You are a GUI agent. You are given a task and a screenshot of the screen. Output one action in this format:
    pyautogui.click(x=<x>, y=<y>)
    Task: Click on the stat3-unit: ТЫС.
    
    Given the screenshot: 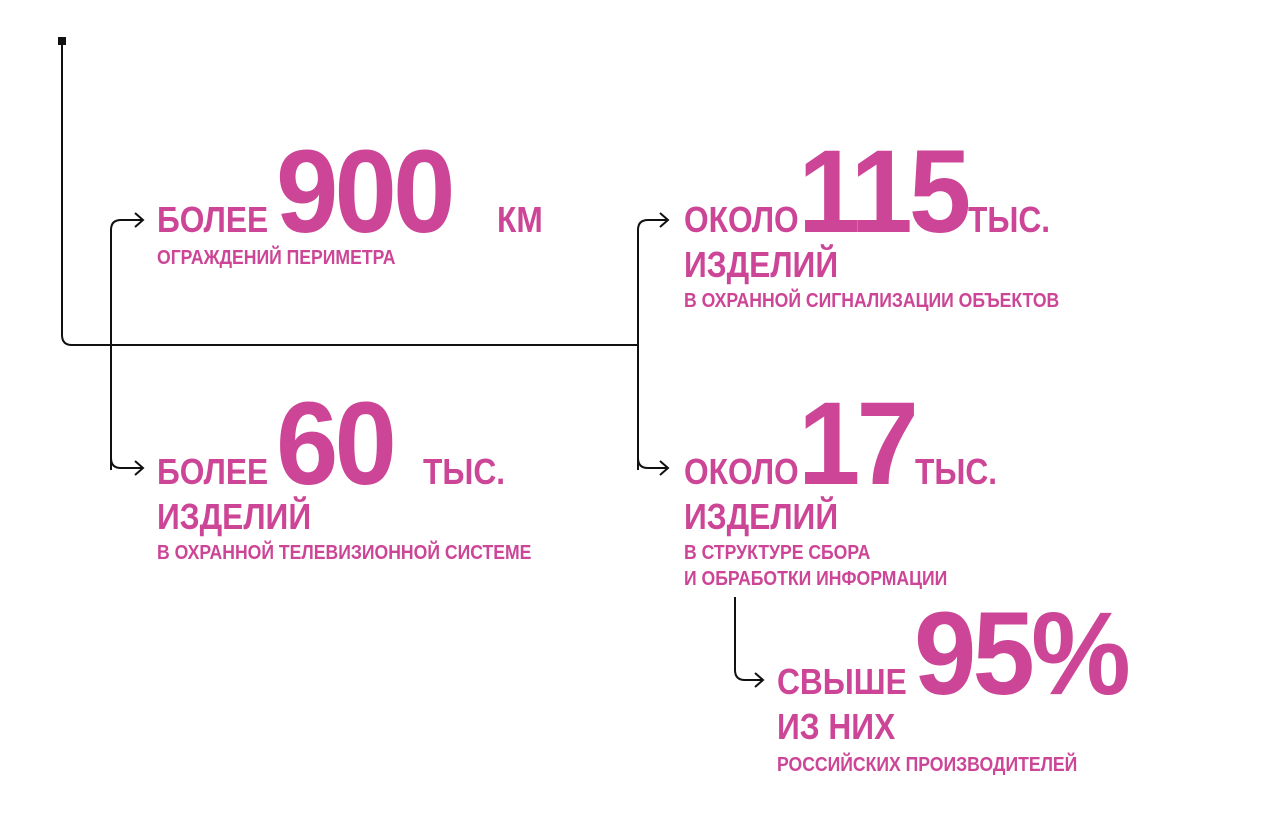 What is the action you would take?
    pyautogui.click(x=464, y=471)
    